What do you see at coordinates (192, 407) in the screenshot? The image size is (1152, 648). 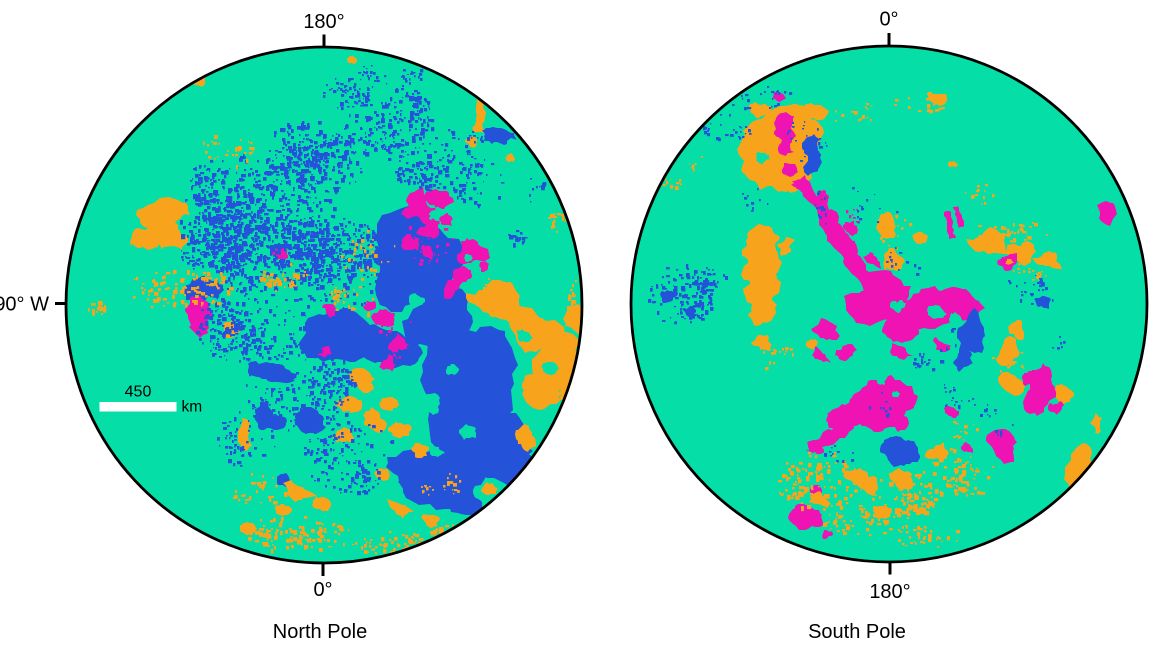 I see `svg-text: km` at bounding box center [192, 407].